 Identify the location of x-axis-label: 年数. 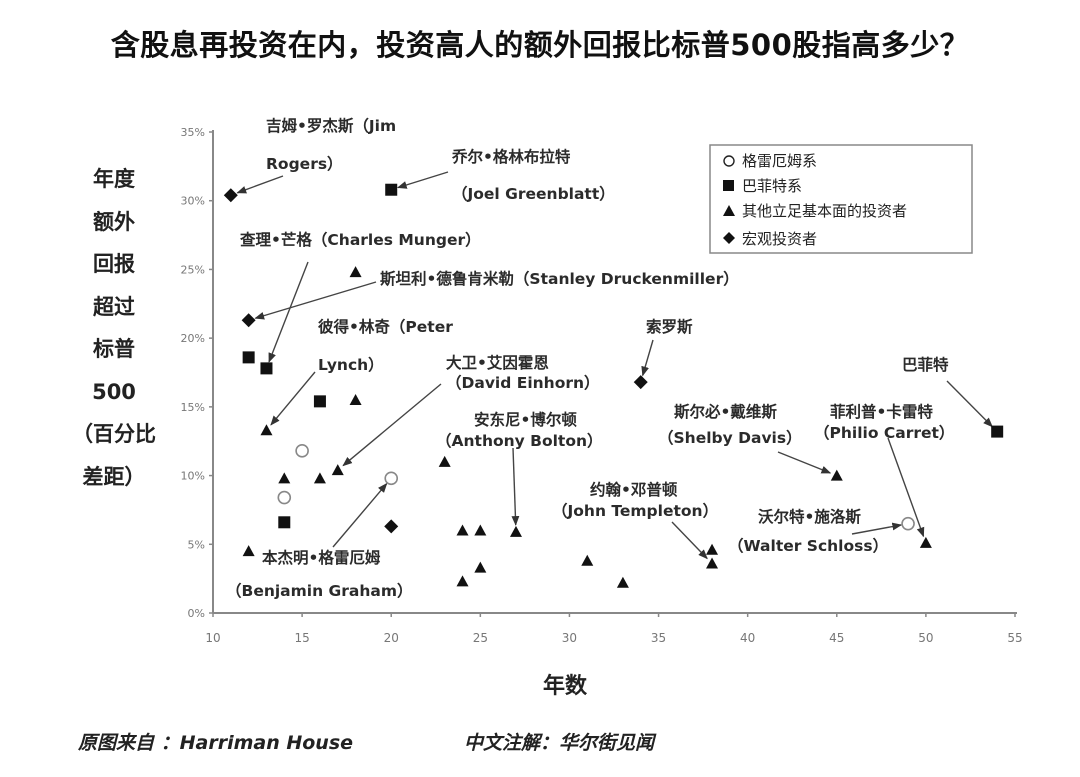
(564, 686).